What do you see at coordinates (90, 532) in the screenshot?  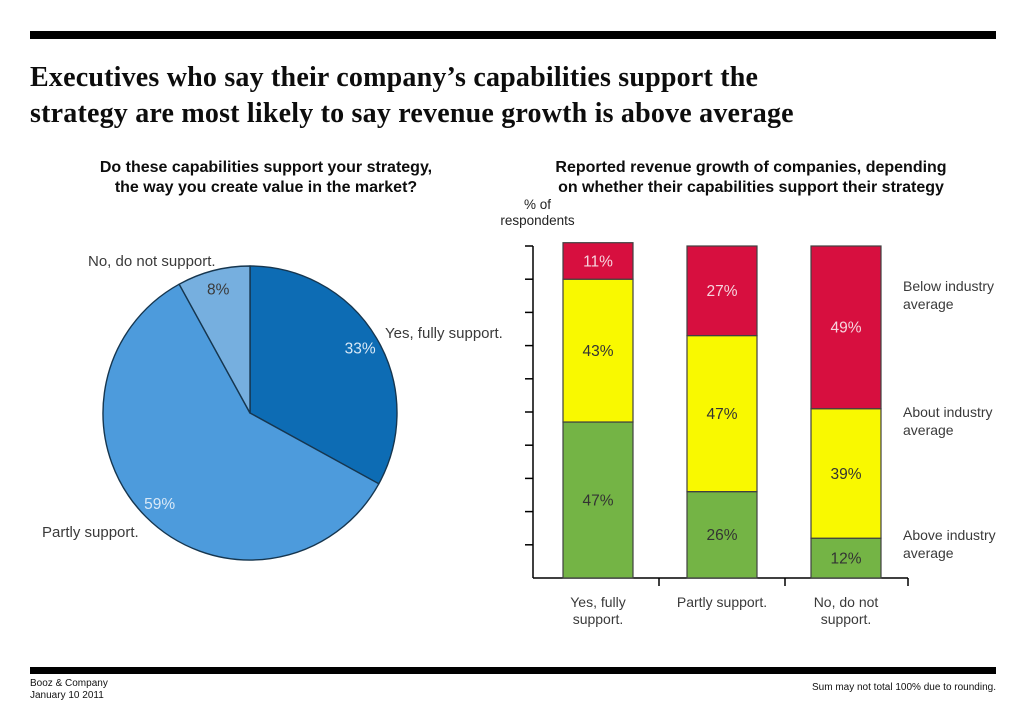 I see `pie-slice-label: Partly support.` at bounding box center [90, 532].